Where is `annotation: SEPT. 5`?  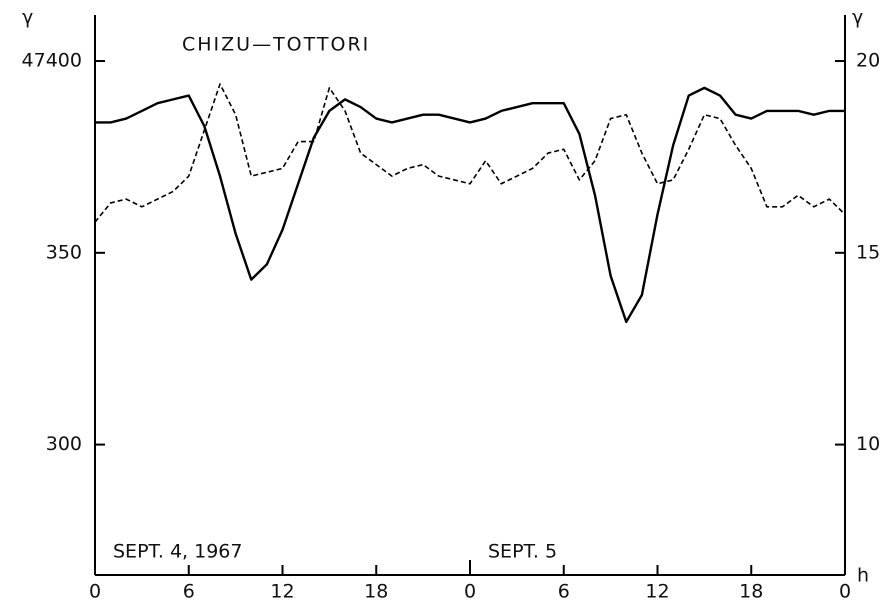
annotation: SEPT. 5 is located at coordinates (522, 552).